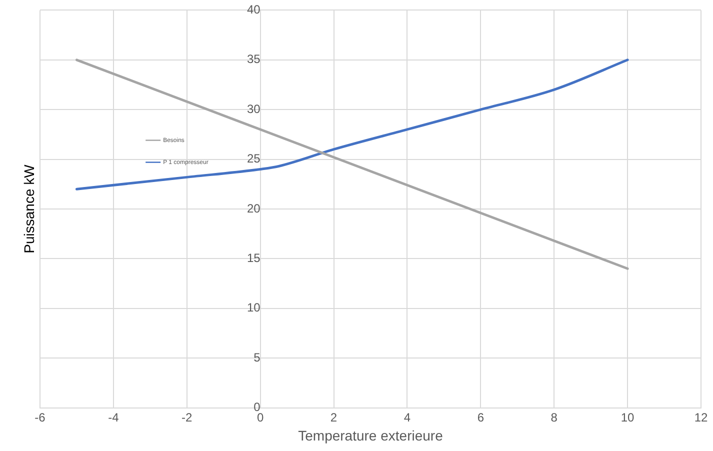 The height and width of the screenshot is (451, 713). I want to click on y-tick-label: 40, so click(253, 9).